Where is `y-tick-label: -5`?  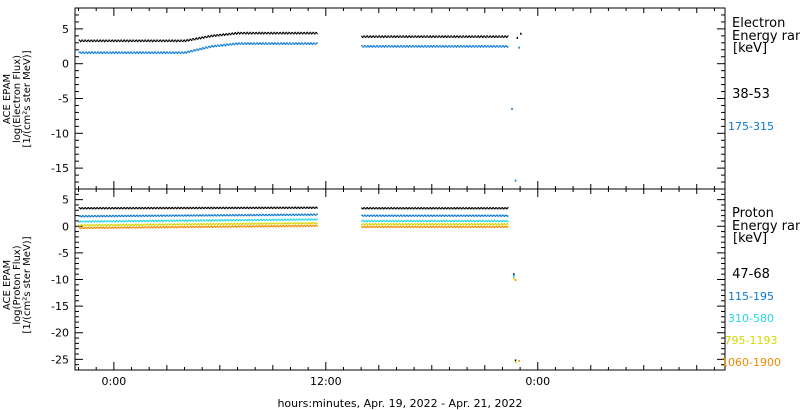 y-tick-label: -5 is located at coordinates (63, 99).